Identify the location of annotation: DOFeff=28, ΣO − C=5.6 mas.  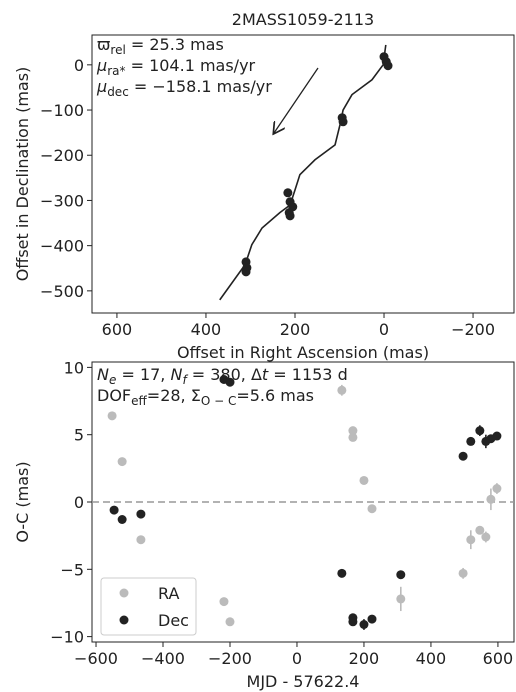
(205, 397).